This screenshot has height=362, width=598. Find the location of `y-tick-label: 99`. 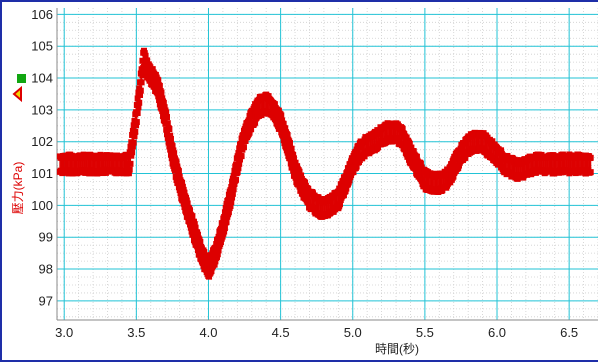

y-tick-label: 99 is located at coordinates (46, 237).